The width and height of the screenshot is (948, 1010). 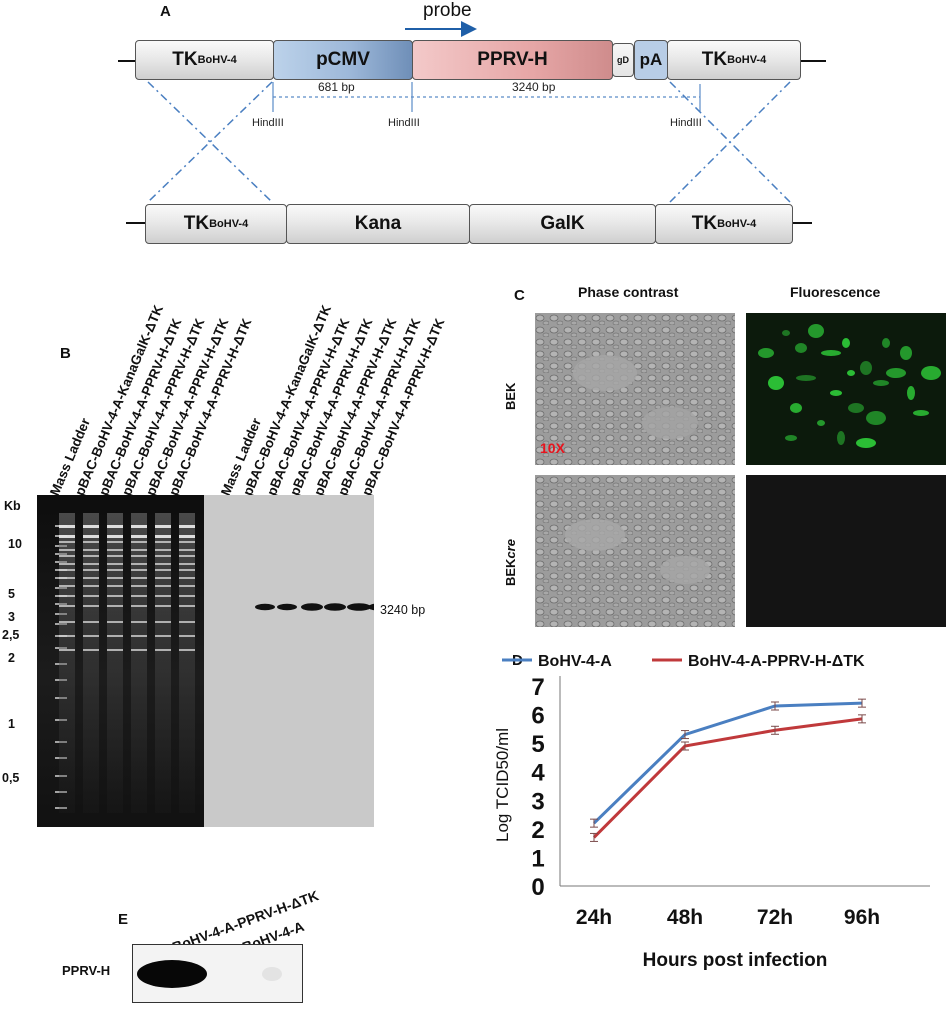 What do you see at coordinates (552, 448) in the screenshot?
I see `magnification-label: 10X` at bounding box center [552, 448].